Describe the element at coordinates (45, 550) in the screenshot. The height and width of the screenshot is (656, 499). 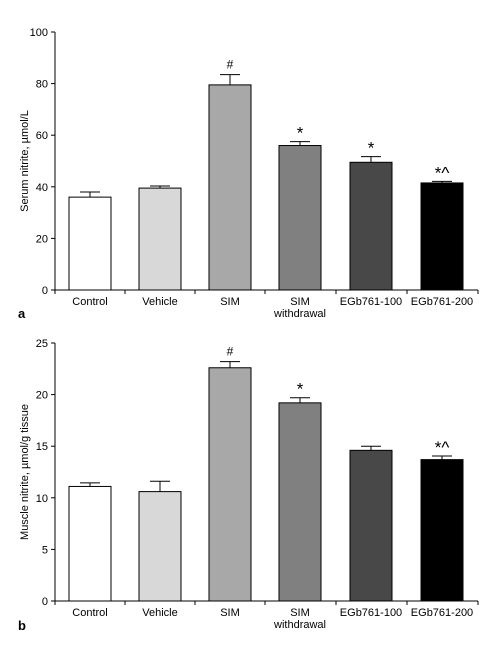
I see `y-tick-label: 5` at that location.